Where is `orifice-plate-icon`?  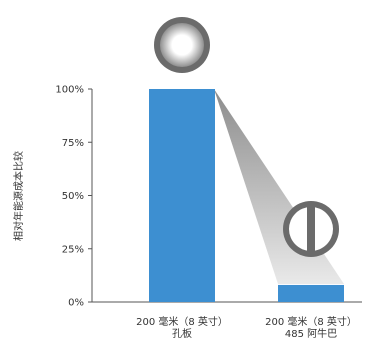 orifice-plate-icon is located at coordinates (182, 45).